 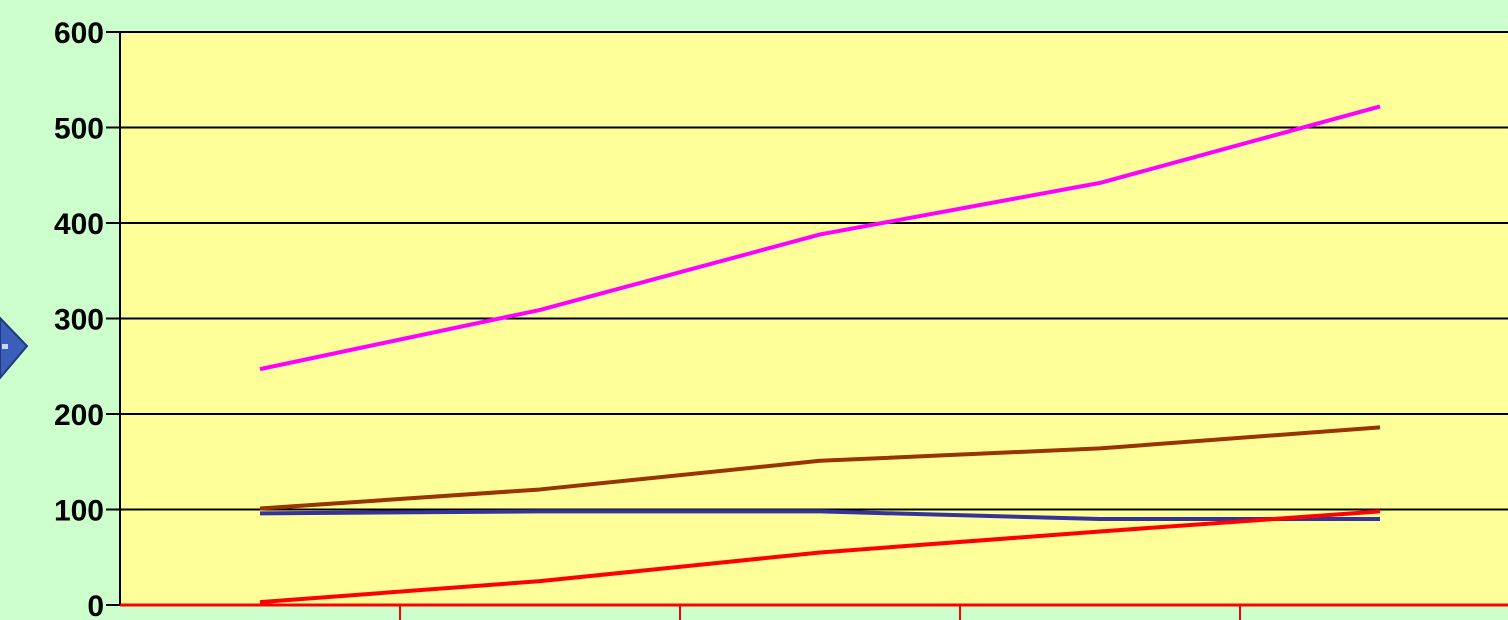 What do you see at coordinates (79, 224) in the screenshot?
I see `y-tick-label: 400` at bounding box center [79, 224].